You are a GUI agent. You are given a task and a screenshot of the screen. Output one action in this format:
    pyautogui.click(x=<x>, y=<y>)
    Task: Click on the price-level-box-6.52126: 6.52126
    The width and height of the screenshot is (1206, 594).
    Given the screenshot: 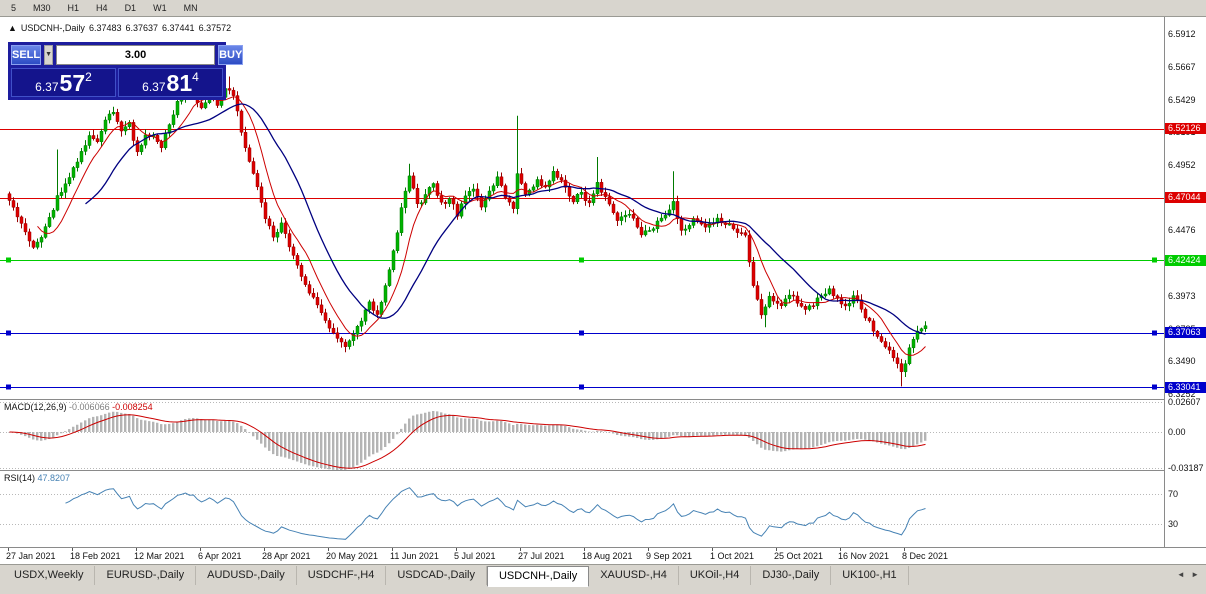 What is the action you would take?
    pyautogui.click(x=1185, y=129)
    